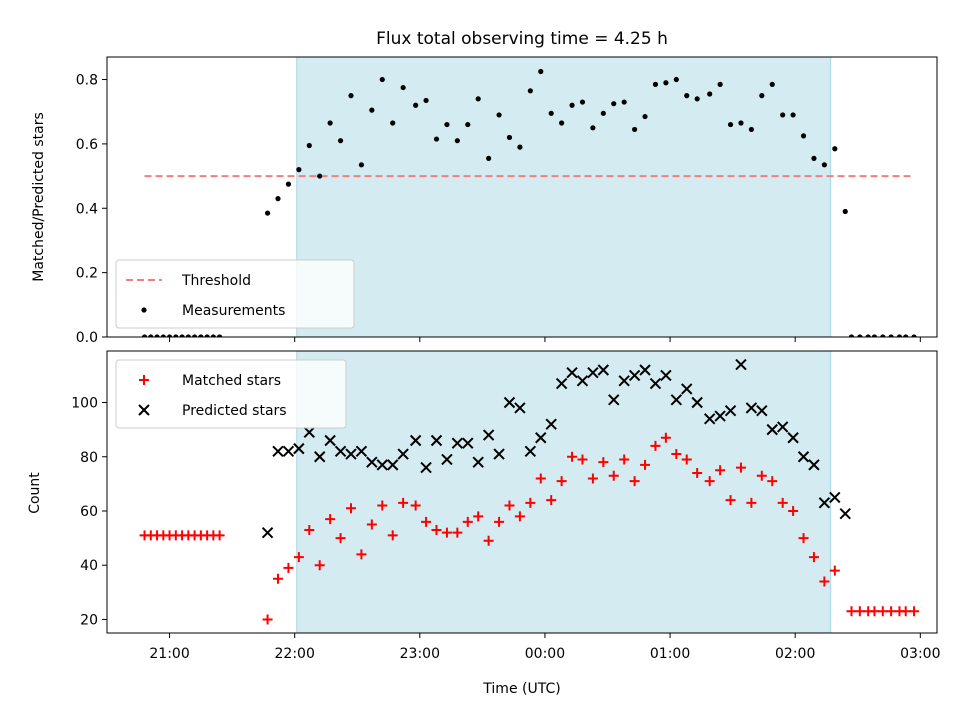 The width and height of the screenshot is (960, 724). I want to click on x-tick-label: 01:00, so click(670, 654).